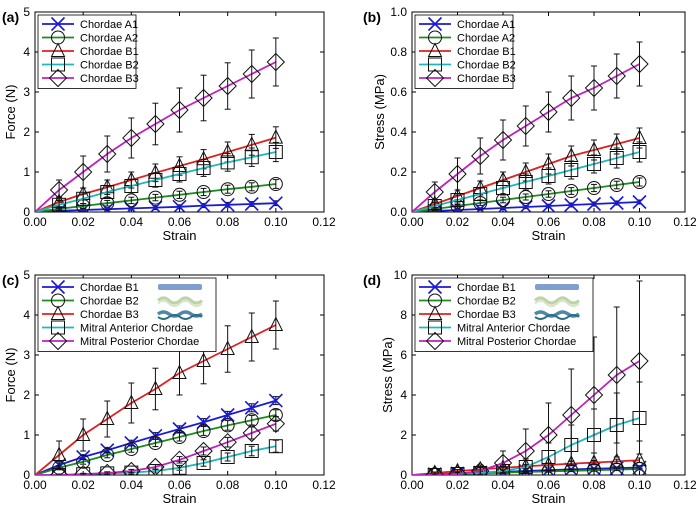  I want to click on fiber-illustrations, so click(180, 302).